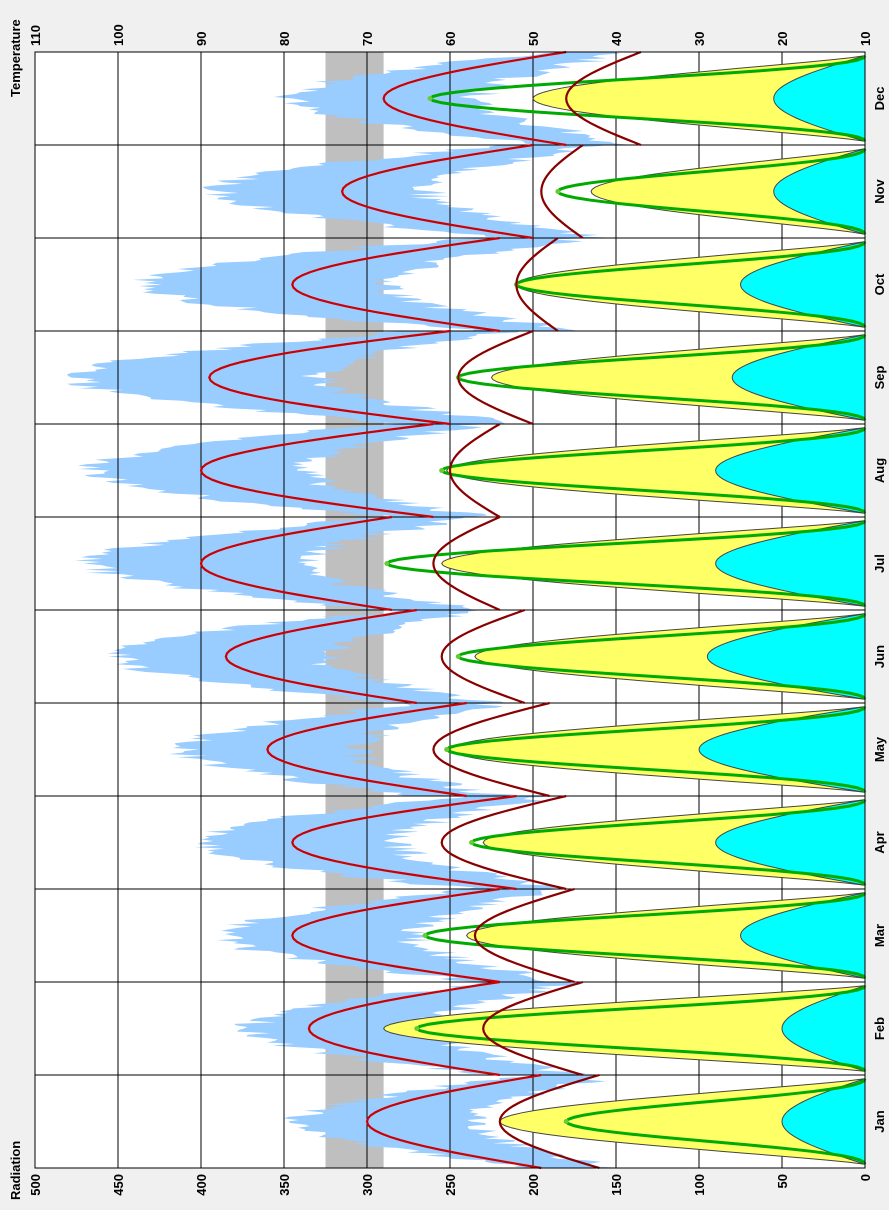  What do you see at coordinates (430, 98) in the screenshot?
I see `direct-radiation-peak-dec` at bounding box center [430, 98].